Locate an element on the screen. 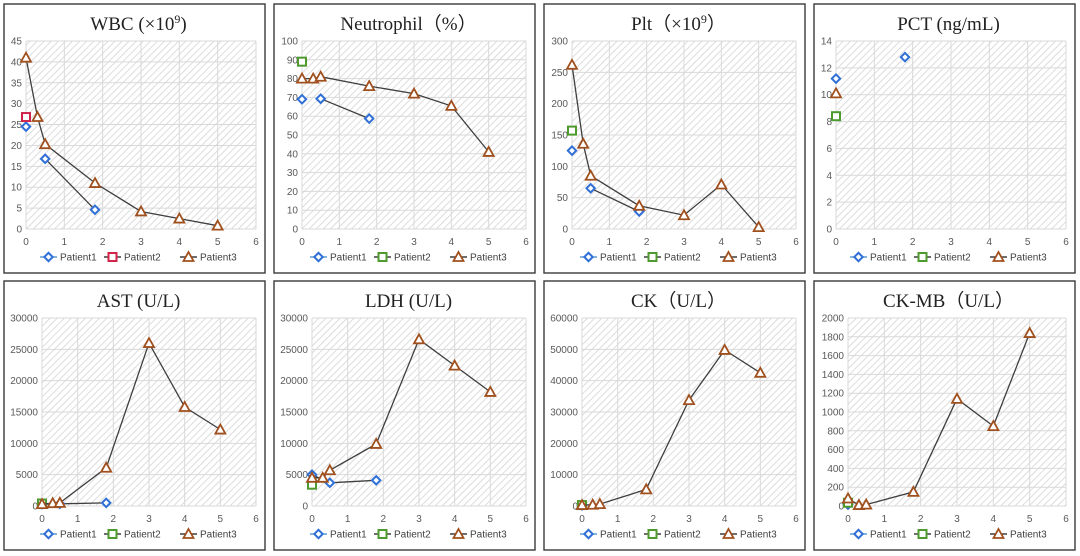 This screenshot has height=556, width=1080. y-tick-label: 30 is located at coordinates (17, 104).